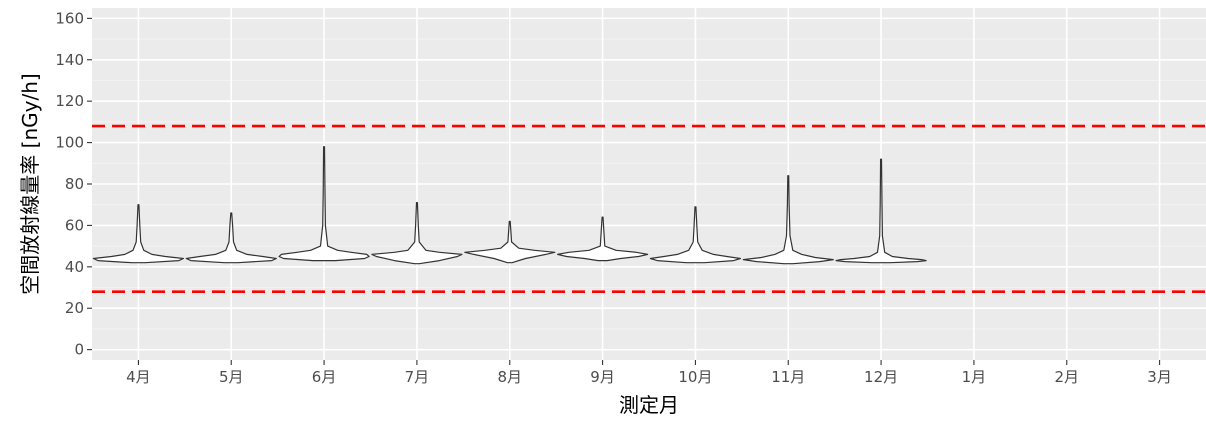 The width and height of the screenshot is (1206, 421). What do you see at coordinates (74, 225) in the screenshot?
I see `y-tick-label: 60` at bounding box center [74, 225].